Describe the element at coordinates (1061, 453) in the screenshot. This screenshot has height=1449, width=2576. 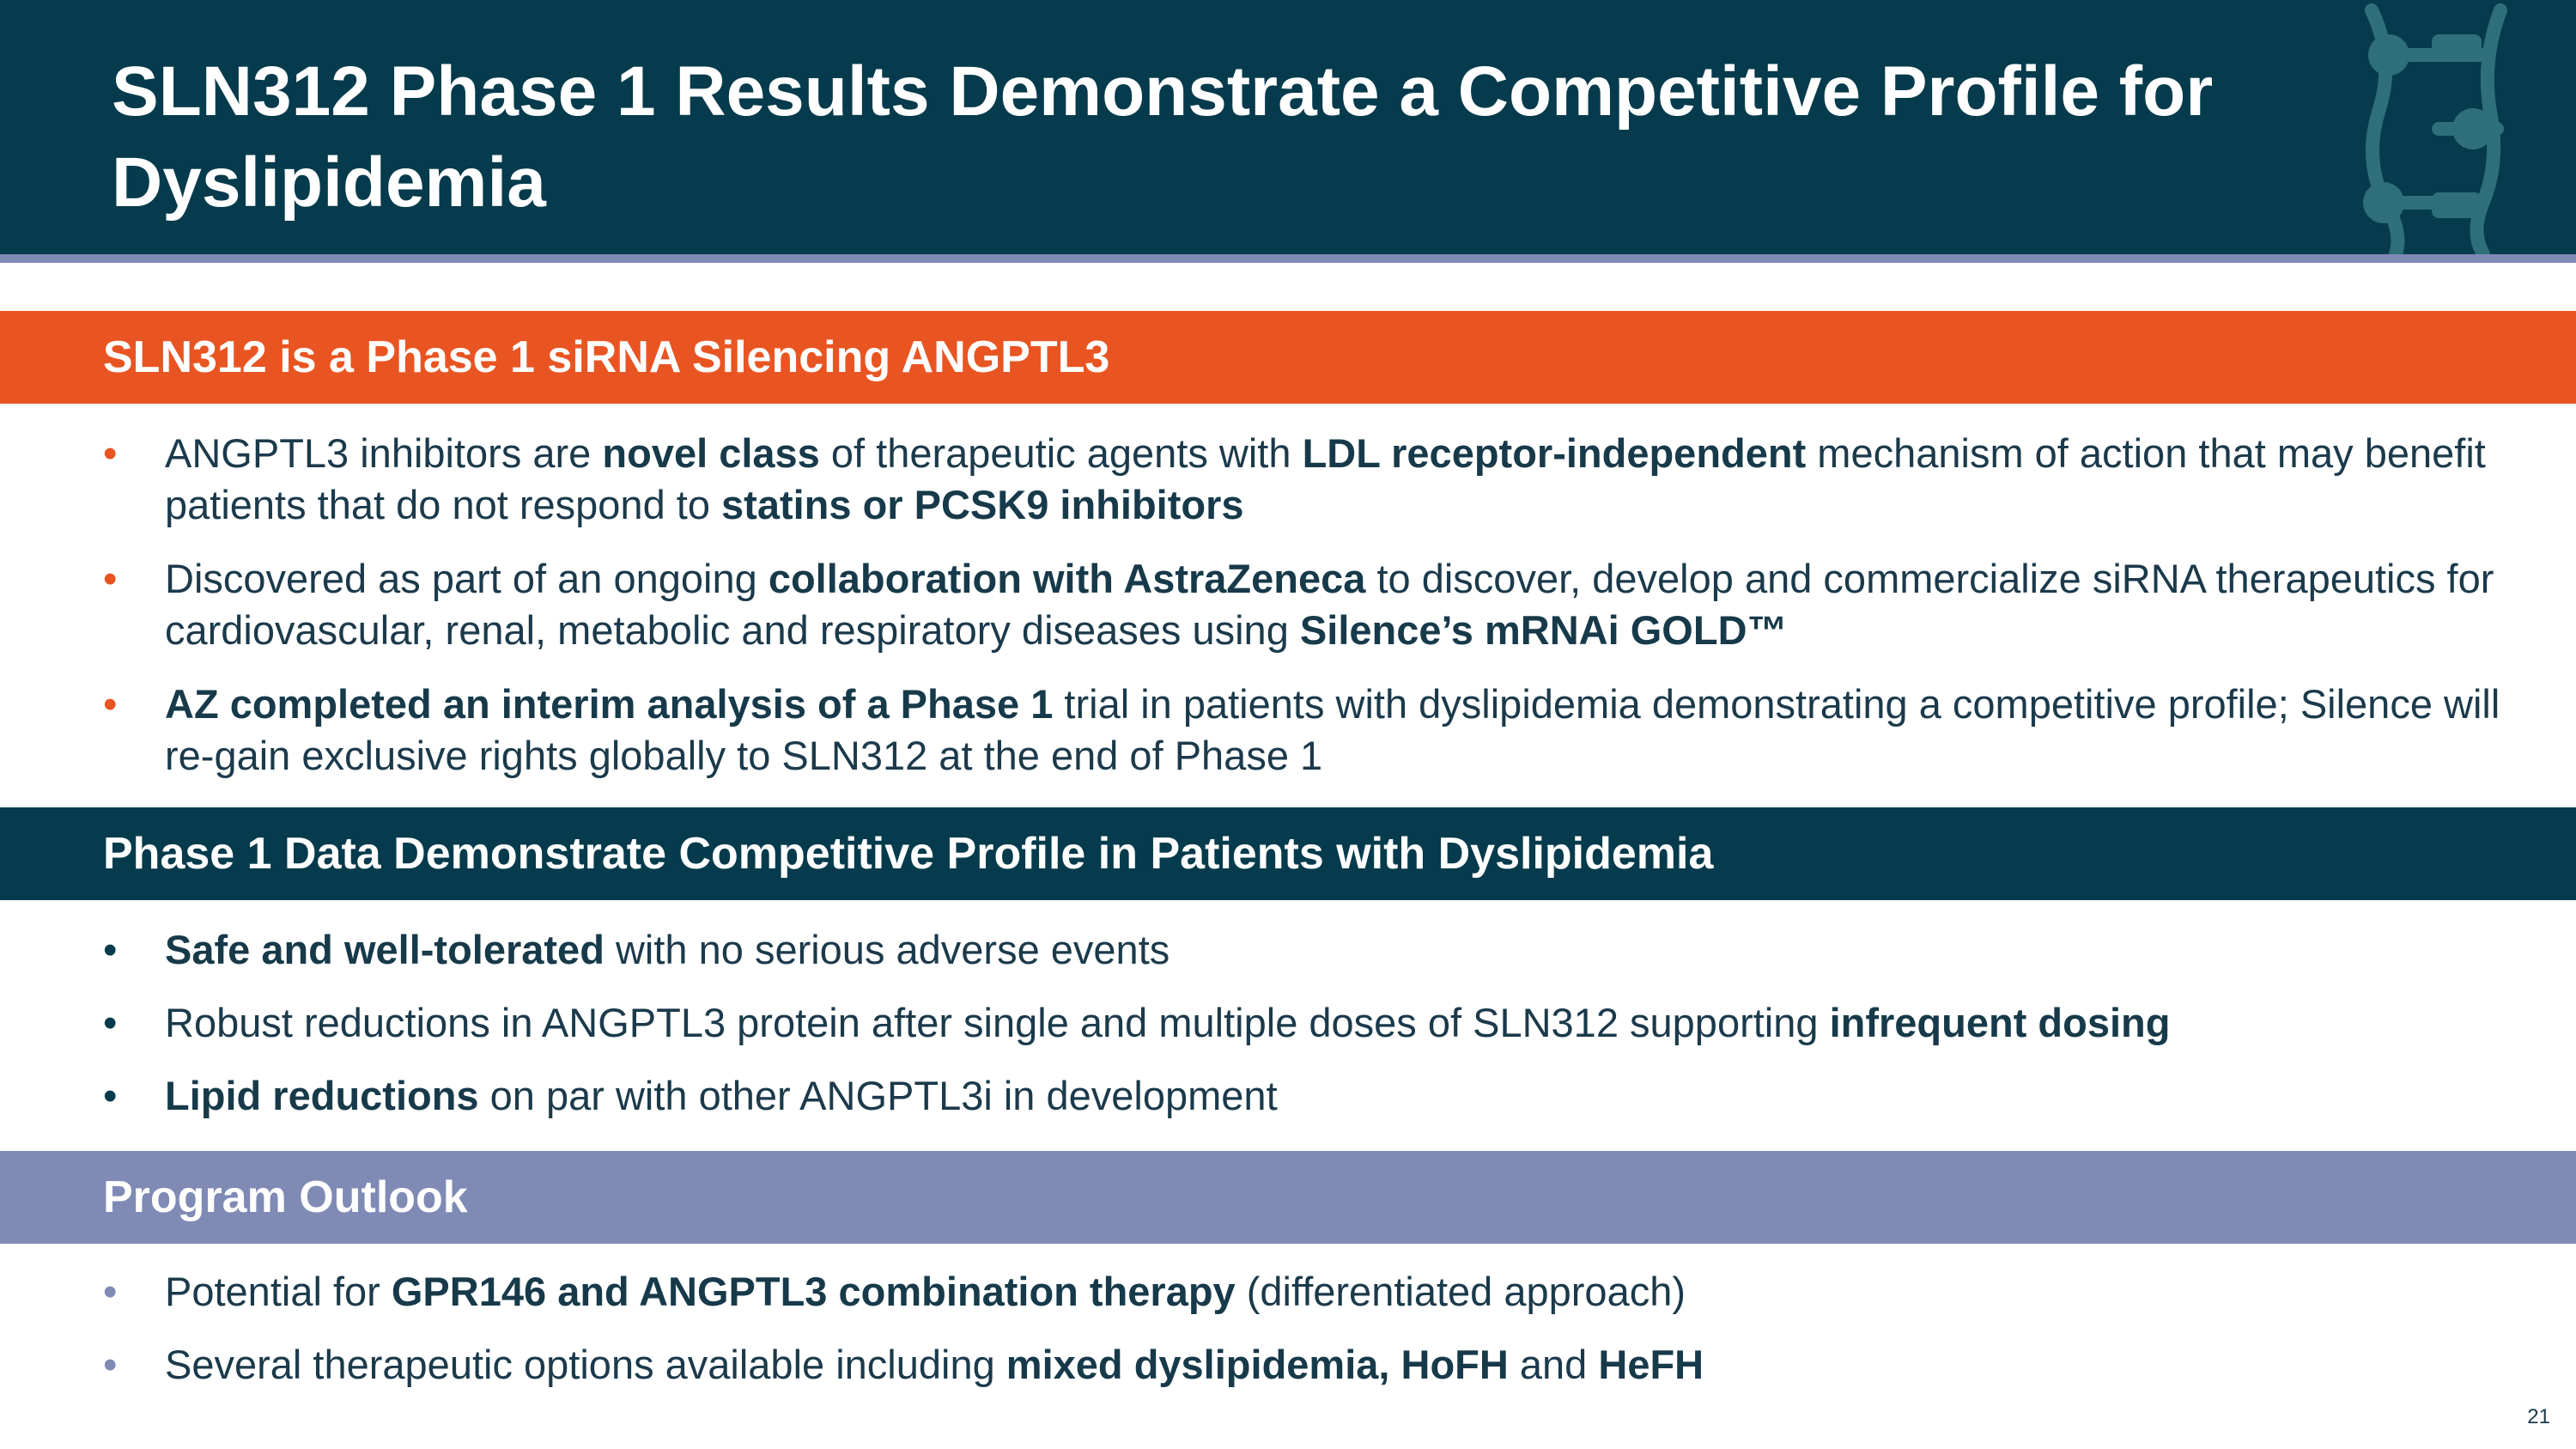
I see `bullet-text: of therapeutic agents with` at that location.